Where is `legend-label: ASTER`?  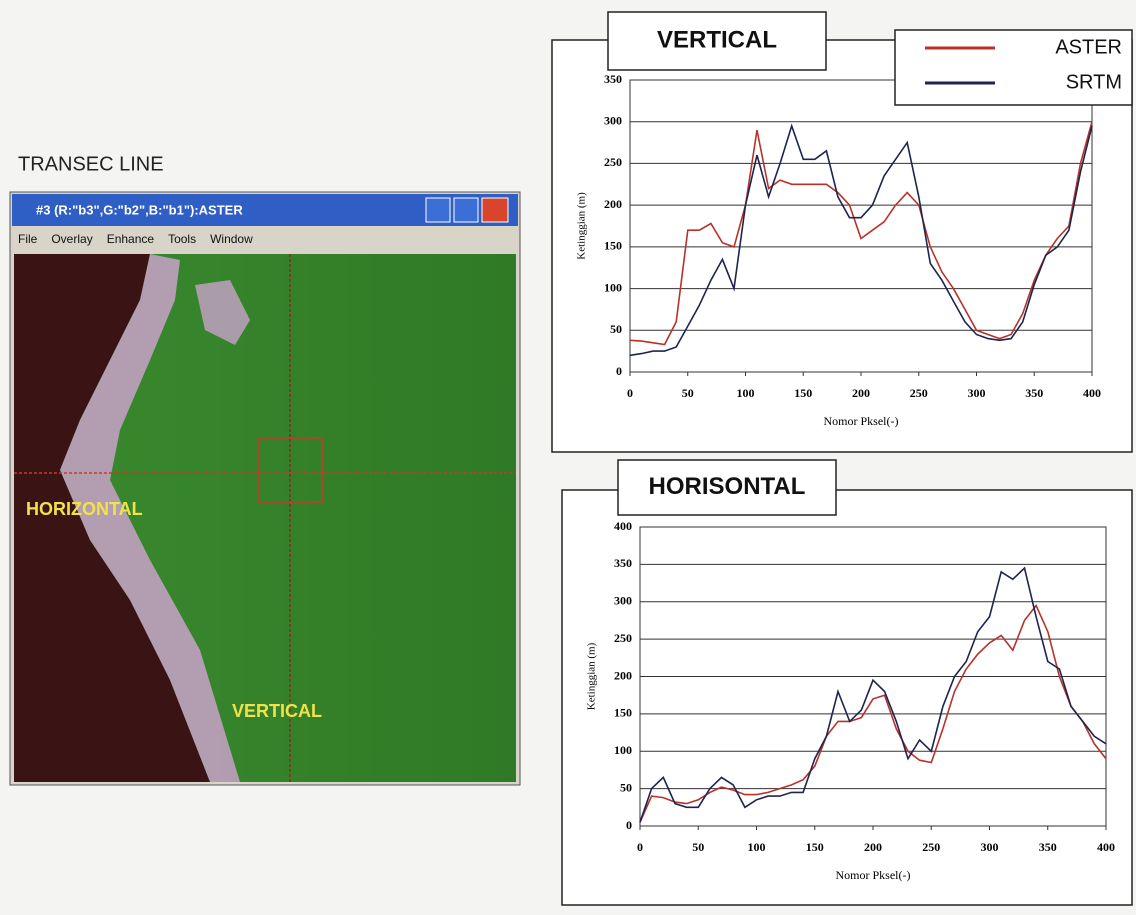 legend-label: ASTER is located at coordinates (1088, 47).